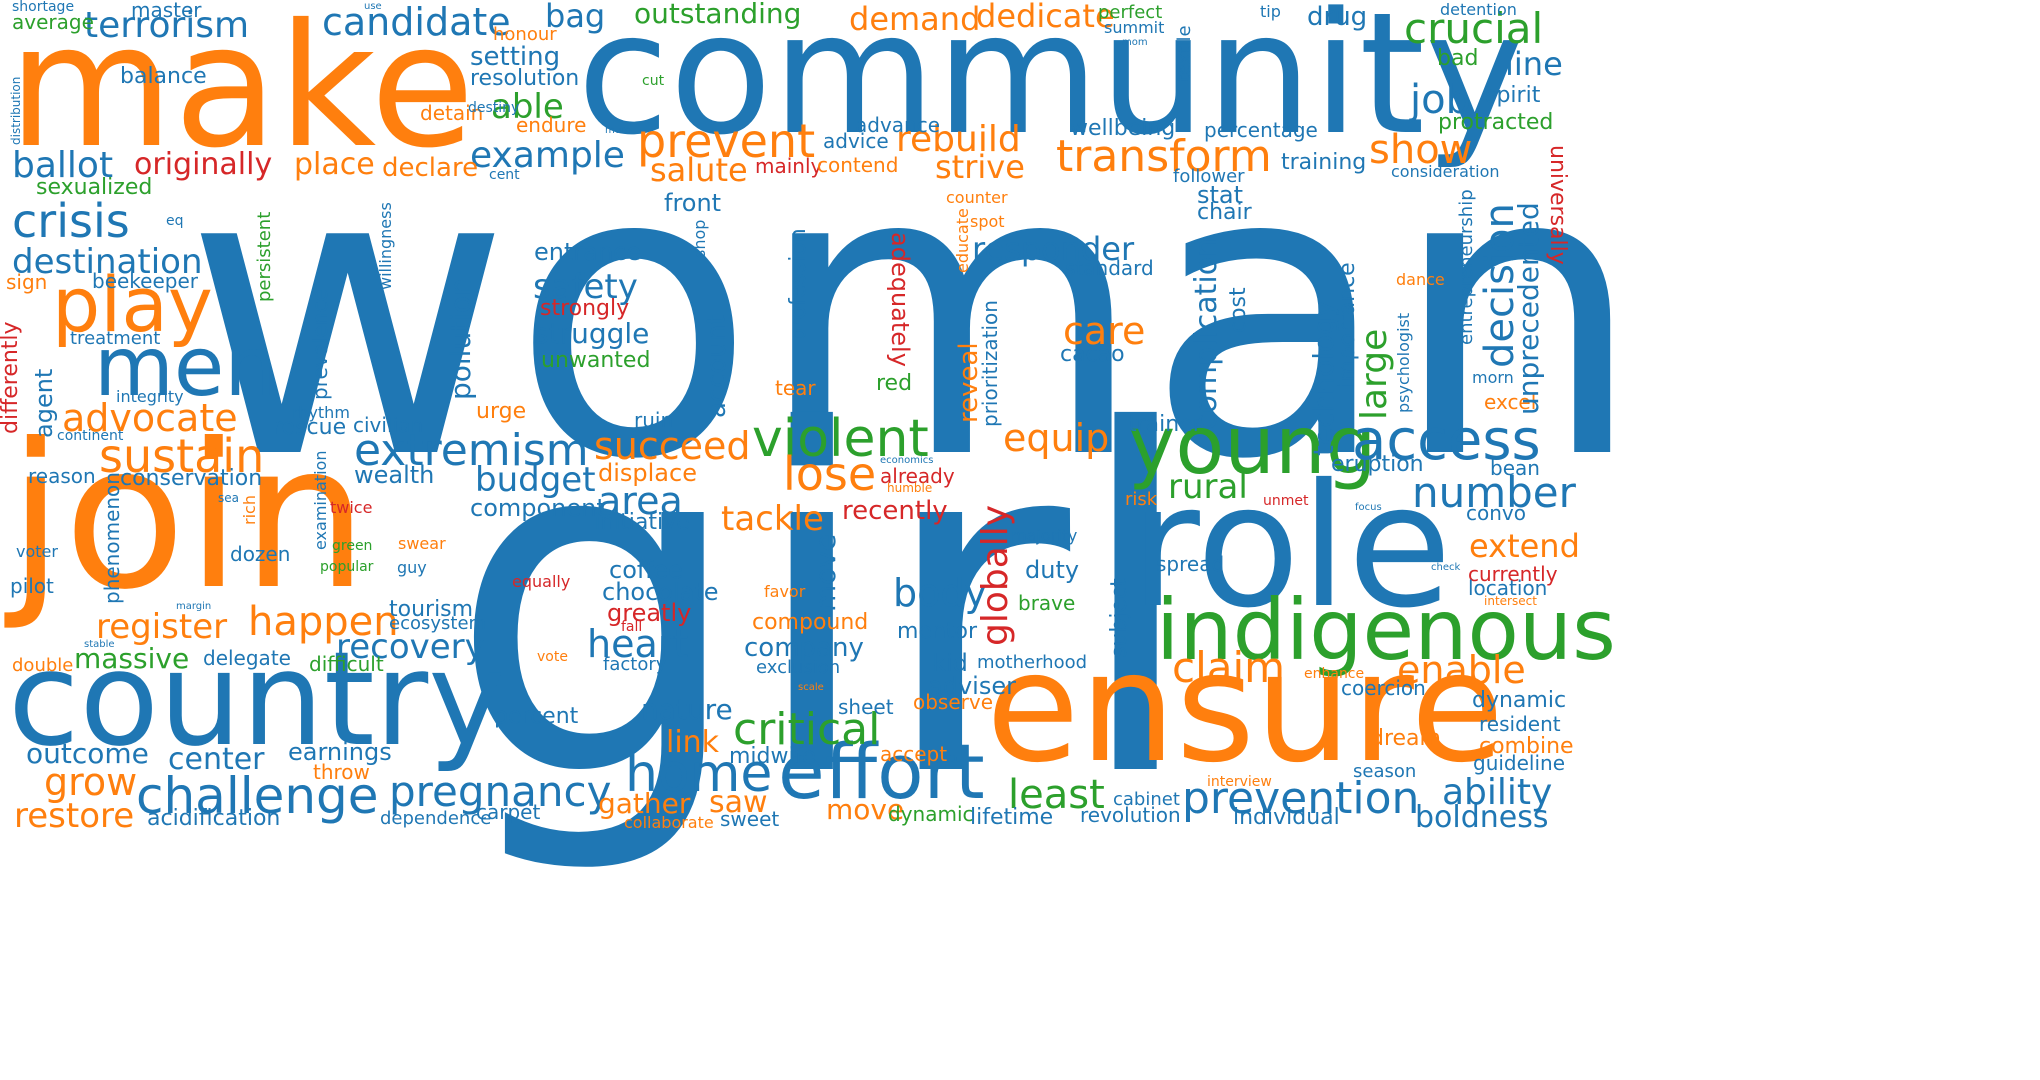  What do you see at coordinates (1239, 782) in the screenshot?
I see `word-interview: interview` at bounding box center [1239, 782].